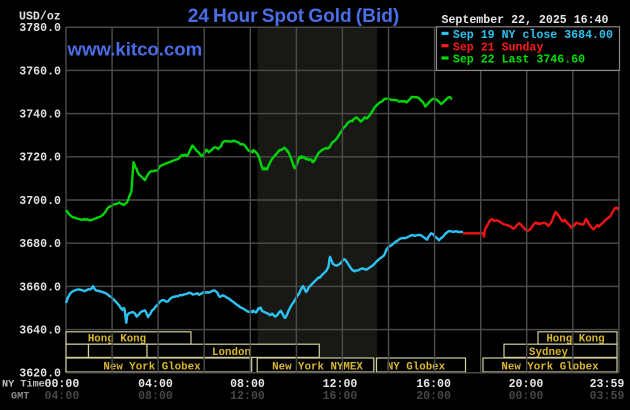  Describe the element at coordinates (23, 385) in the screenshot. I see `svg-text: NY Time` at that location.